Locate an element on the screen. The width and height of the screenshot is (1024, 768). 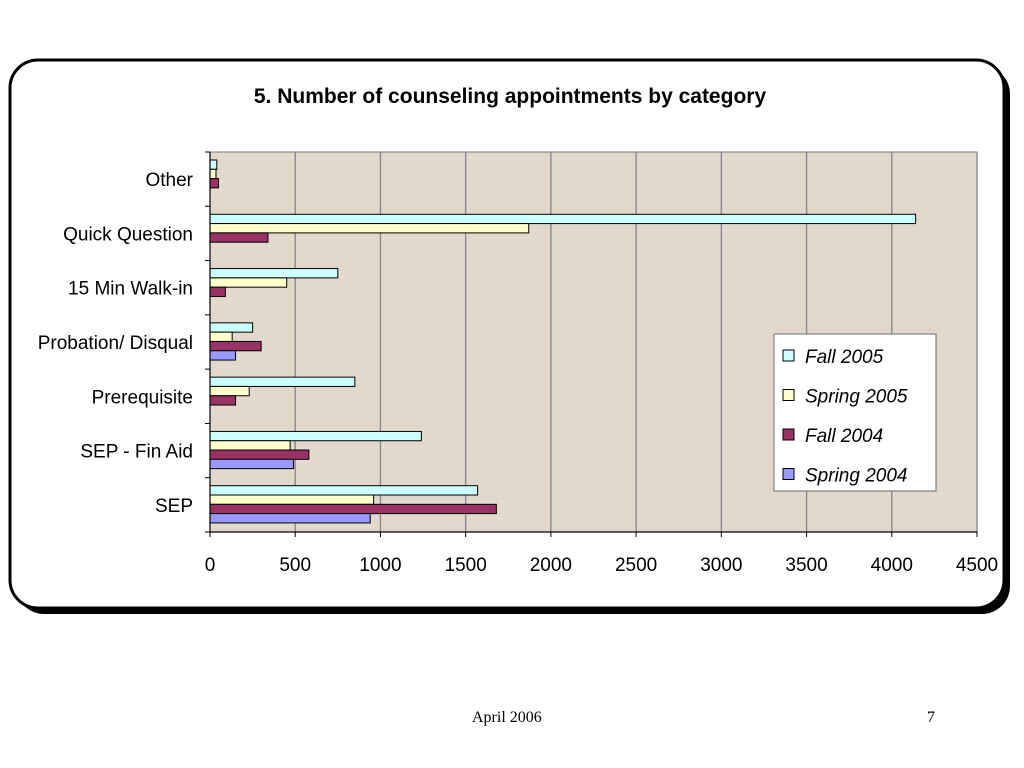
x-tick-label: 4500 is located at coordinates (977, 565).